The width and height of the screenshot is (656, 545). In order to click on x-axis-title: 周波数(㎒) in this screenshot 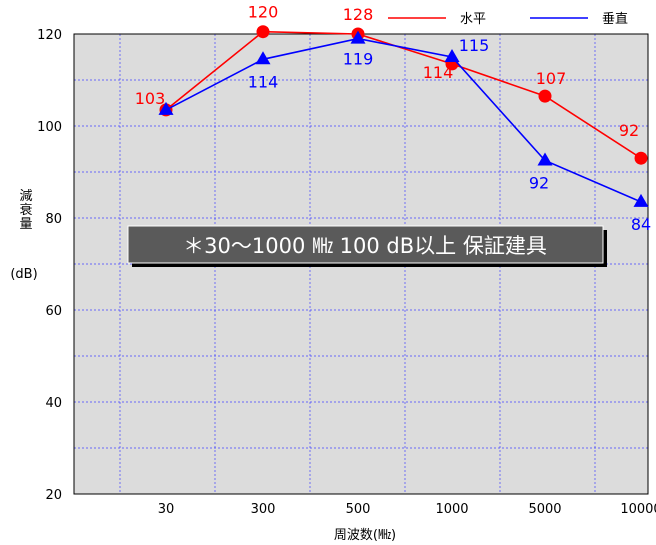, I will do `click(365, 535)`.